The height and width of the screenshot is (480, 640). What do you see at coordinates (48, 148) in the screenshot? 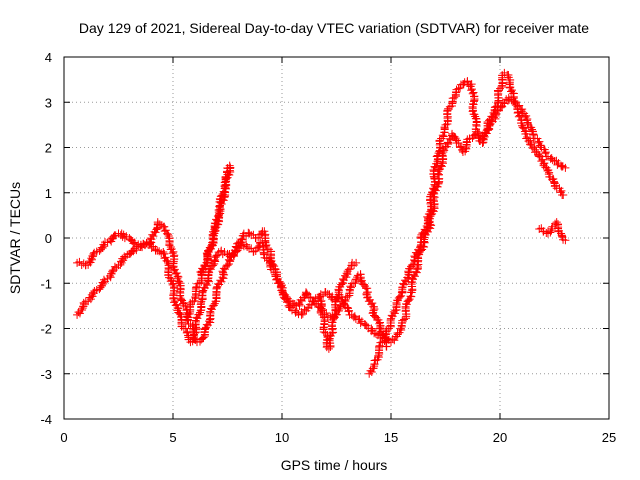
I see `y-tick-label: 2` at bounding box center [48, 148].